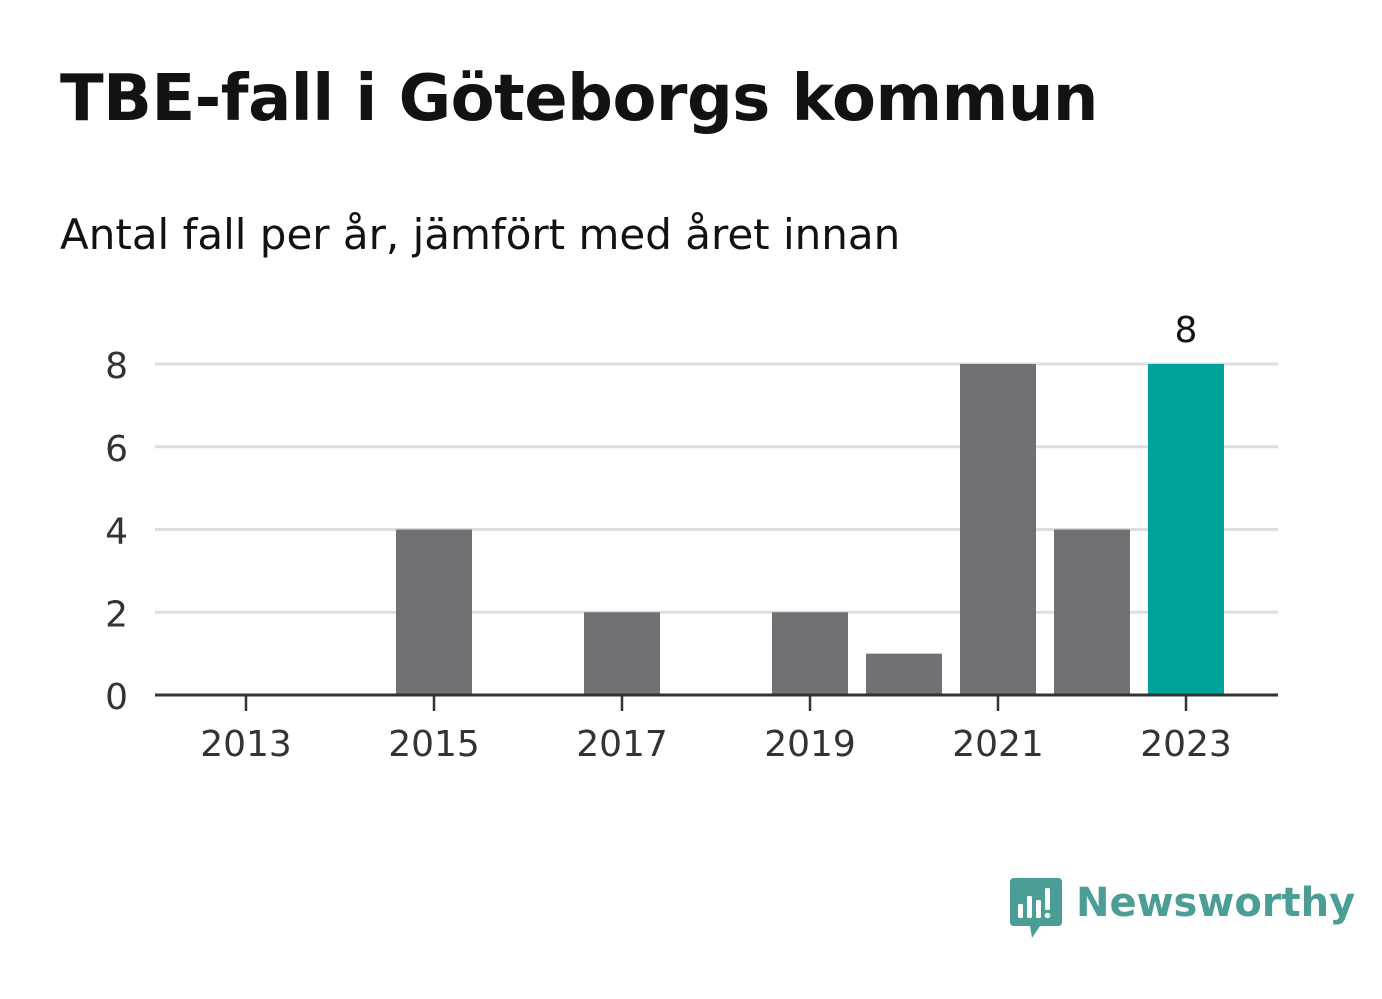  Describe the element at coordinates (622, 744) in the screenshot. I see `x-tick-label: 2017` at that location.